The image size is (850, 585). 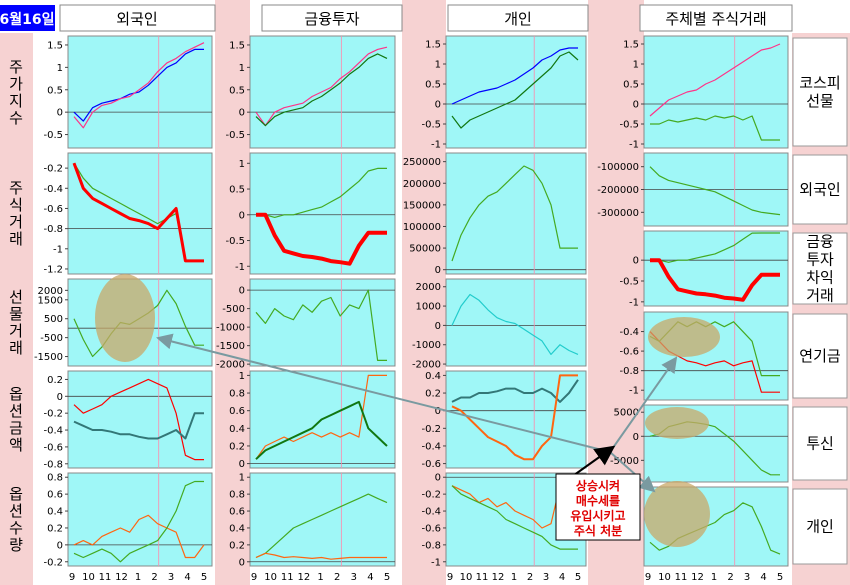 What do you see at coordinates (518, 18) in the screenshot?
I see `header-box-individual` at bounding box center [518, 18].